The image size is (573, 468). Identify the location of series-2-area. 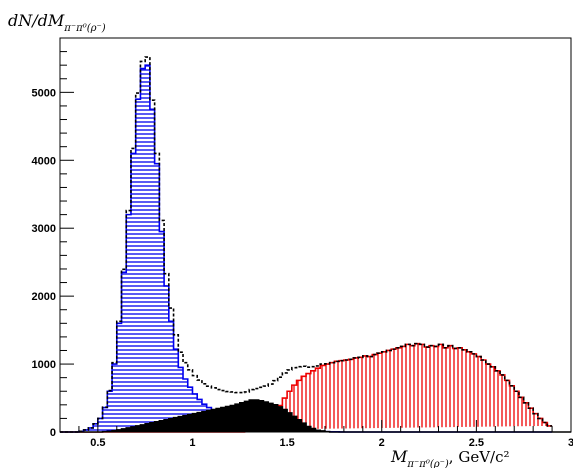
(315, 416).